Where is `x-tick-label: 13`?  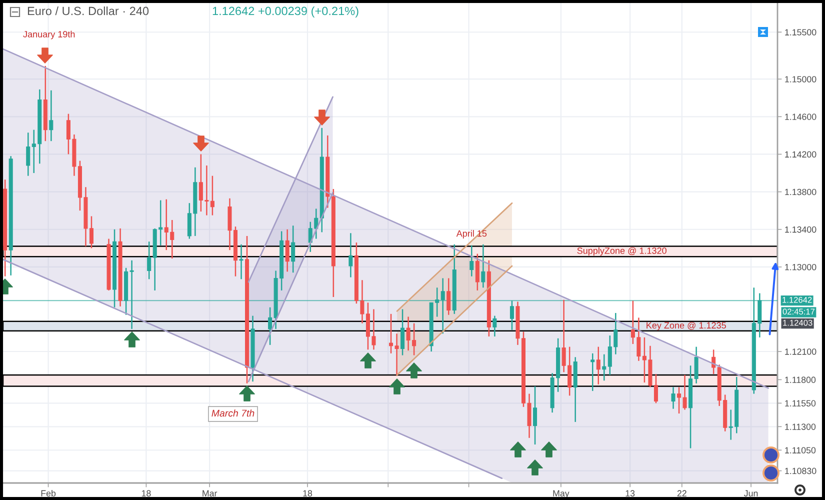 x-tick-label: 13 is located at coordinates (630, 493).